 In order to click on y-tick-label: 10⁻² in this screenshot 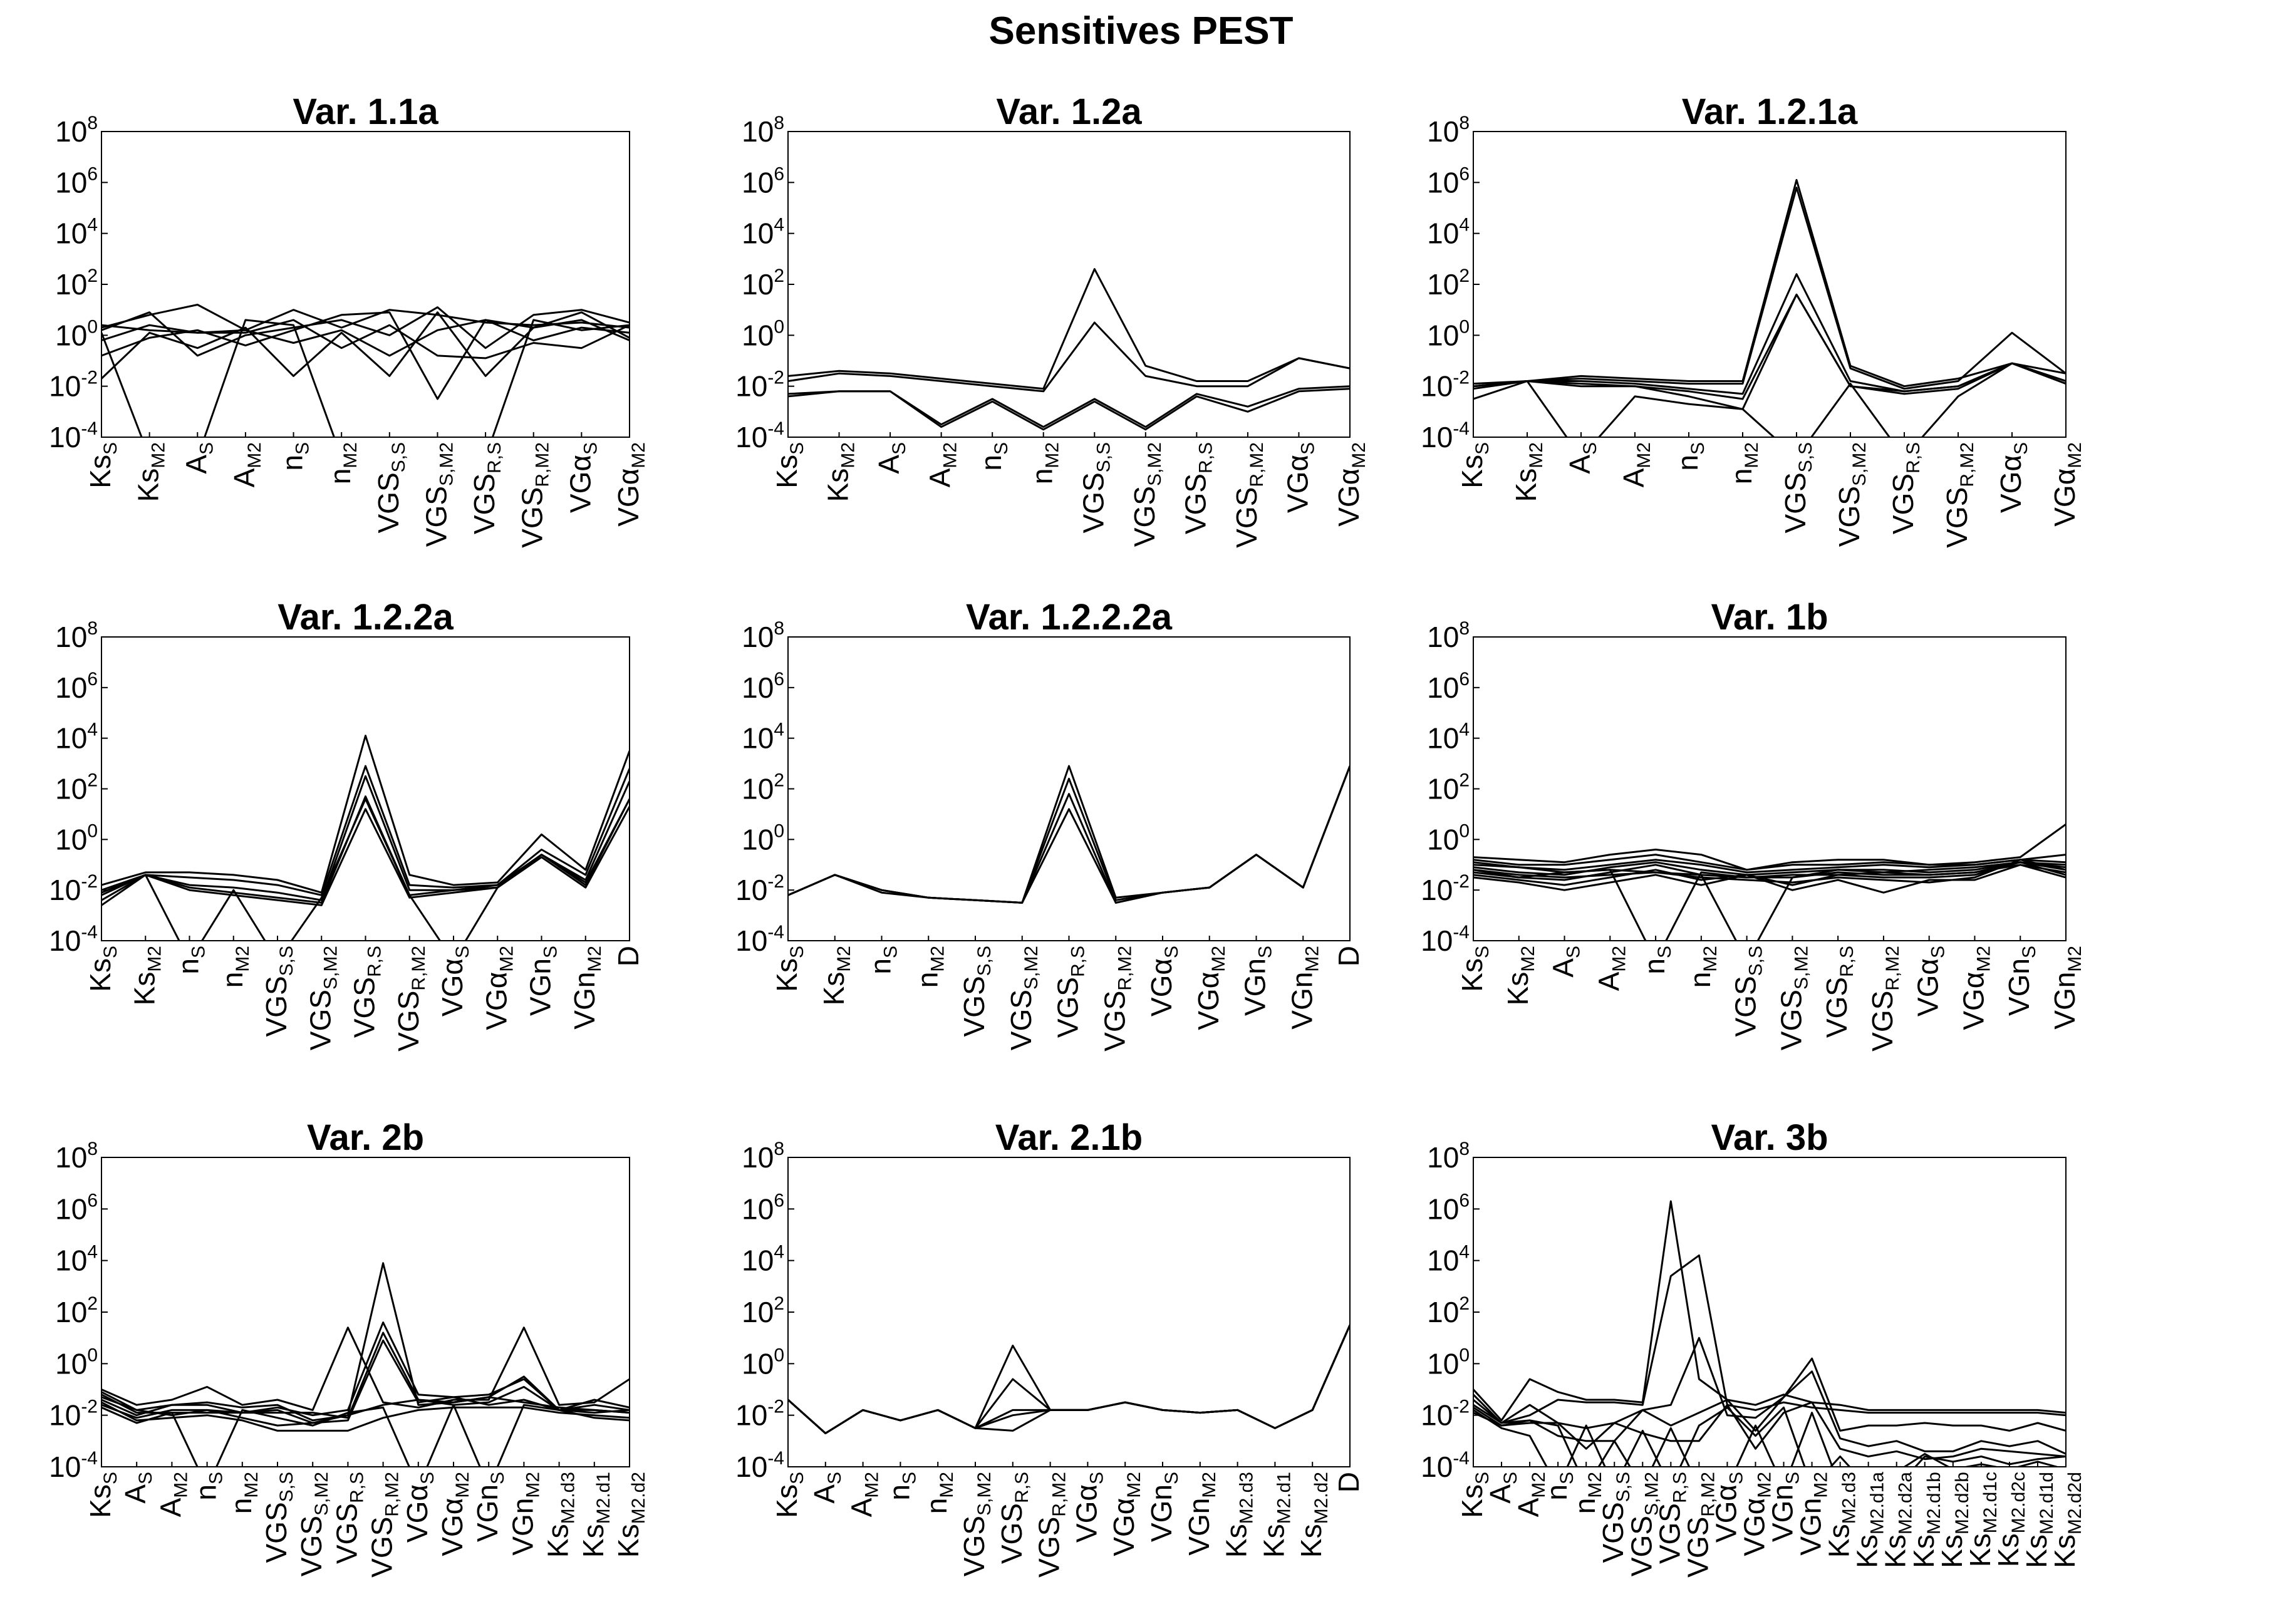, I will do `click(759, 888)`.